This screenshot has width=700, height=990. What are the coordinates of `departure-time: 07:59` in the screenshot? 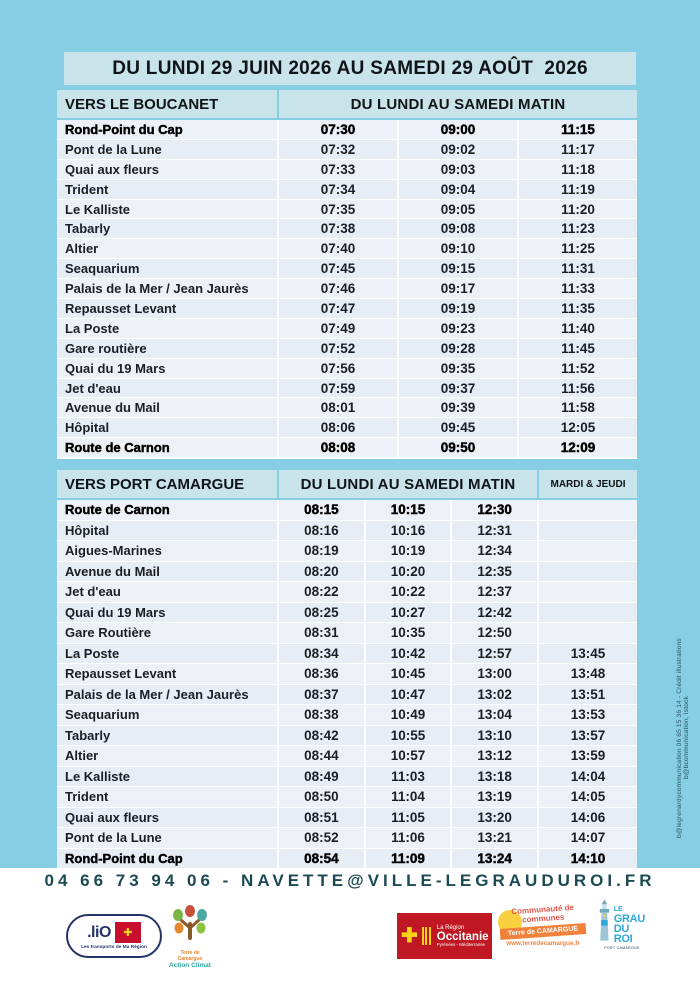 It's located at (338, 388).